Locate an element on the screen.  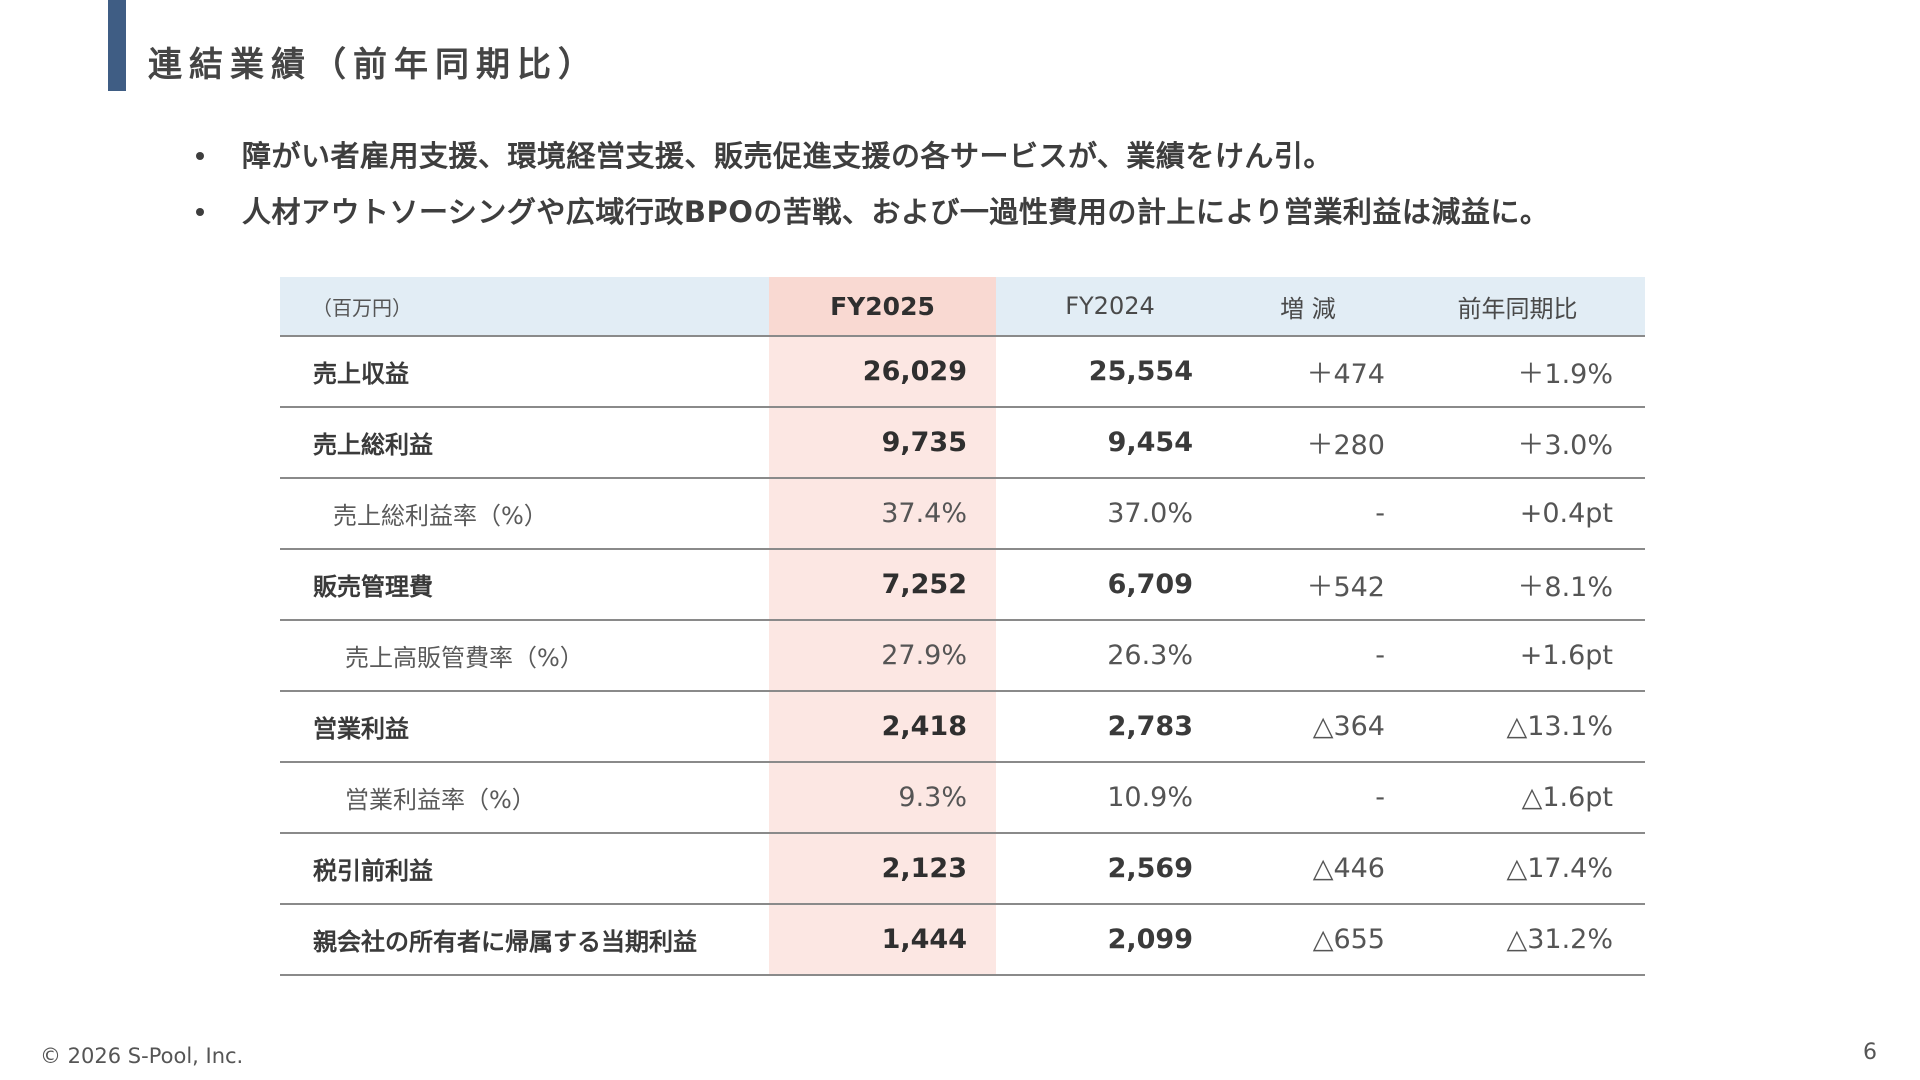
cell-yoy: △31.2% is located at coordinates (1529, 940).